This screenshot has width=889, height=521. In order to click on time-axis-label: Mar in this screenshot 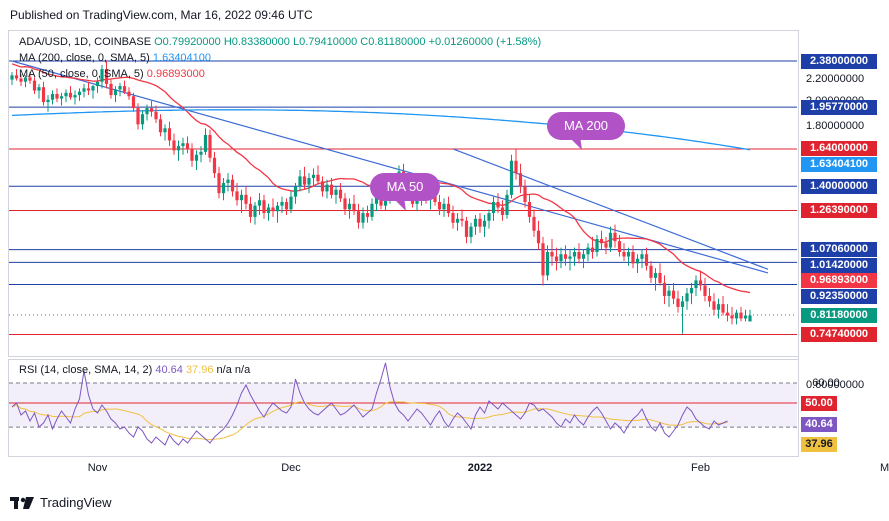, I will do `click(884, 468)`.